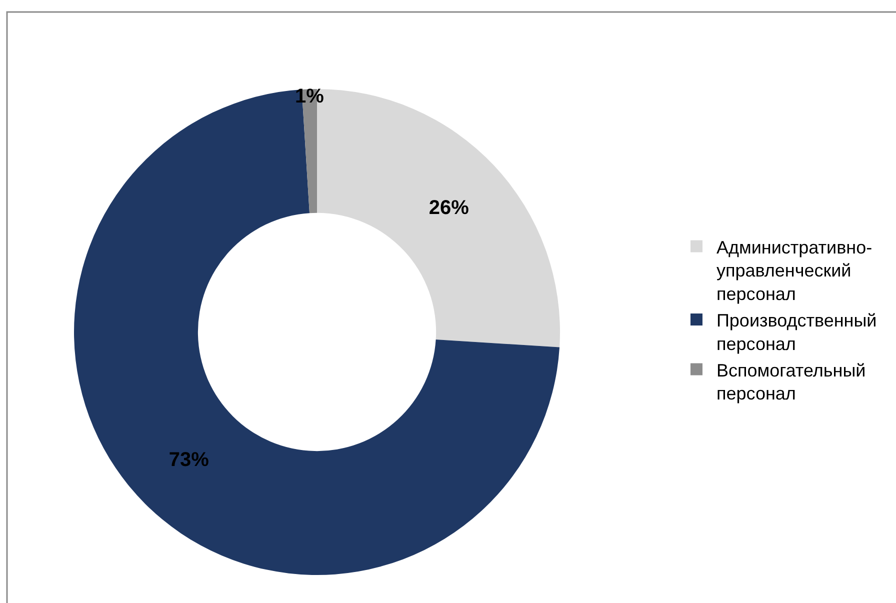  Describe the element at coordinates (794, 270) in the screenshot. I see `legend-label: Административно-управленческий персонал` at that location.